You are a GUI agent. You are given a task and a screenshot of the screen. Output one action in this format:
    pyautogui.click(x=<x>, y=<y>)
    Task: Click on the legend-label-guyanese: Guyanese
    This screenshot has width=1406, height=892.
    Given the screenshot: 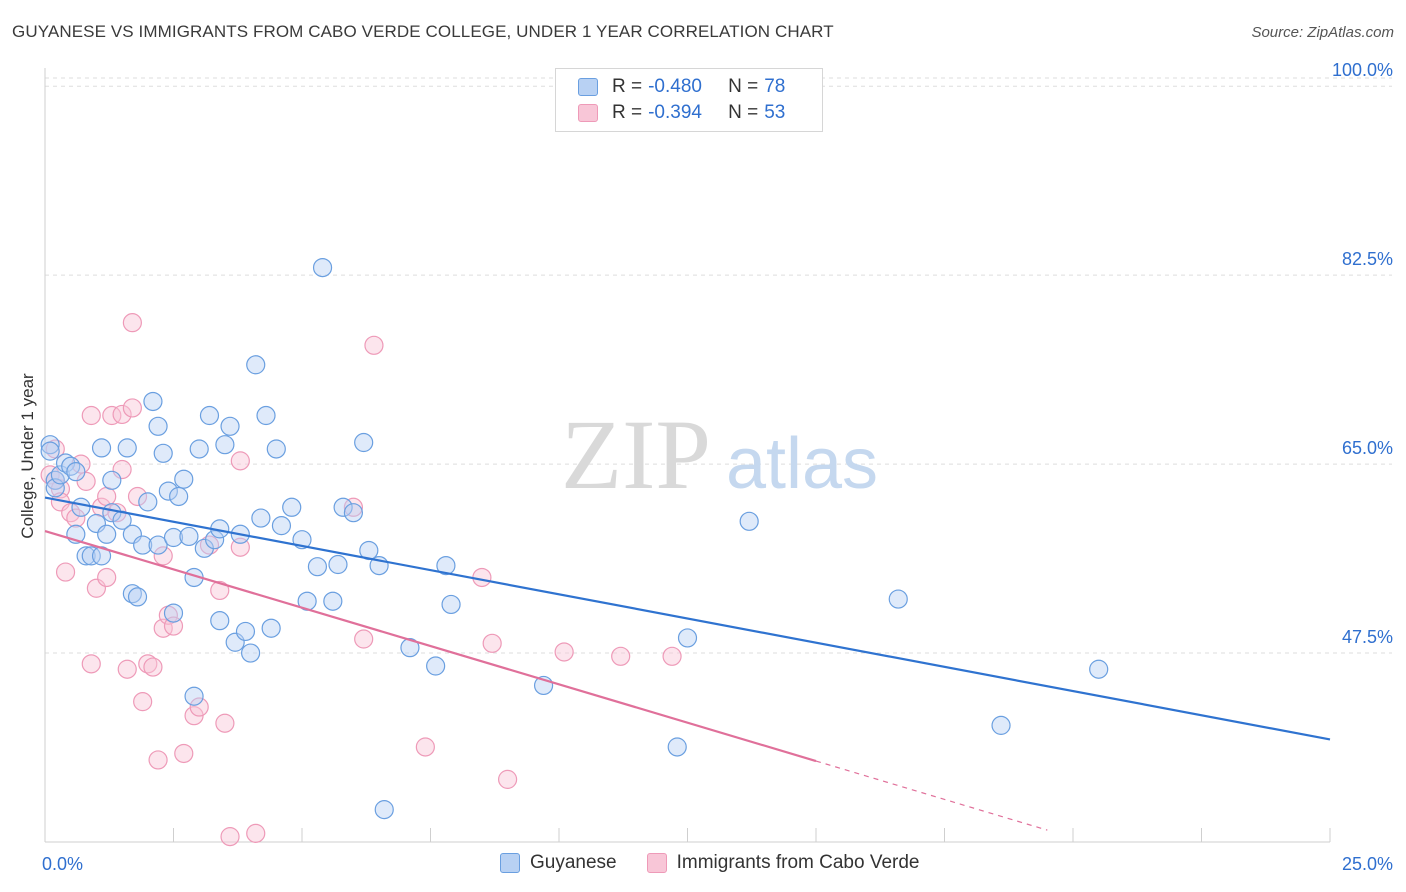 What is the action you would take?
    pyautogui.click(x=573, y=862)
    